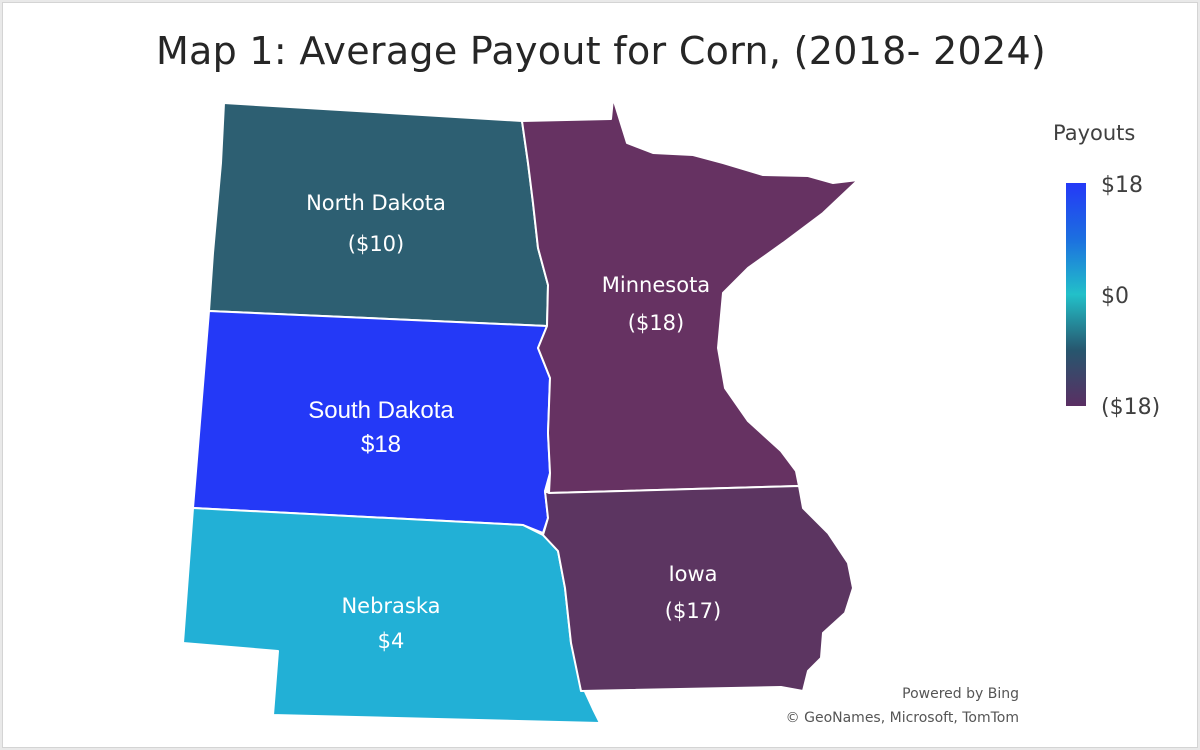  I want to click on legend-tick-min: ($18), so click(1131, 407).